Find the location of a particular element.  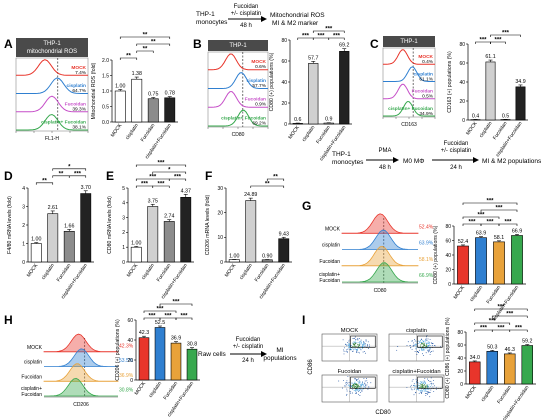

panel-a-value-label-1: 1.38 is located at coordinates (137, 74).